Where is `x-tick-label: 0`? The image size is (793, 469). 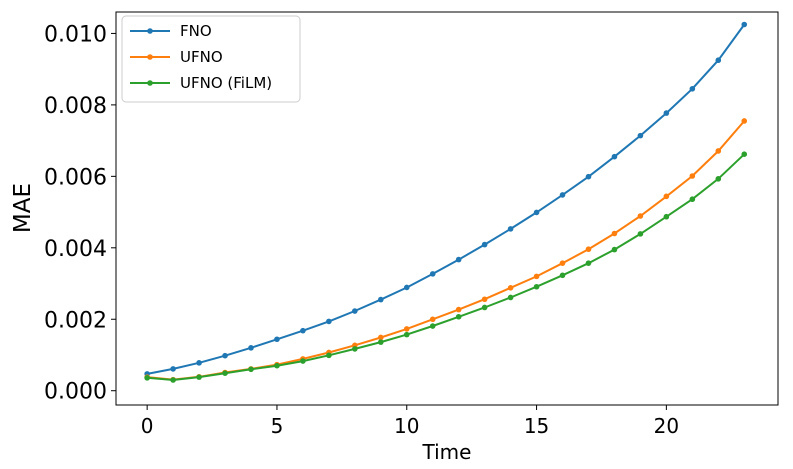 x-tick-label: 0 is located at coordinates (147, 426).